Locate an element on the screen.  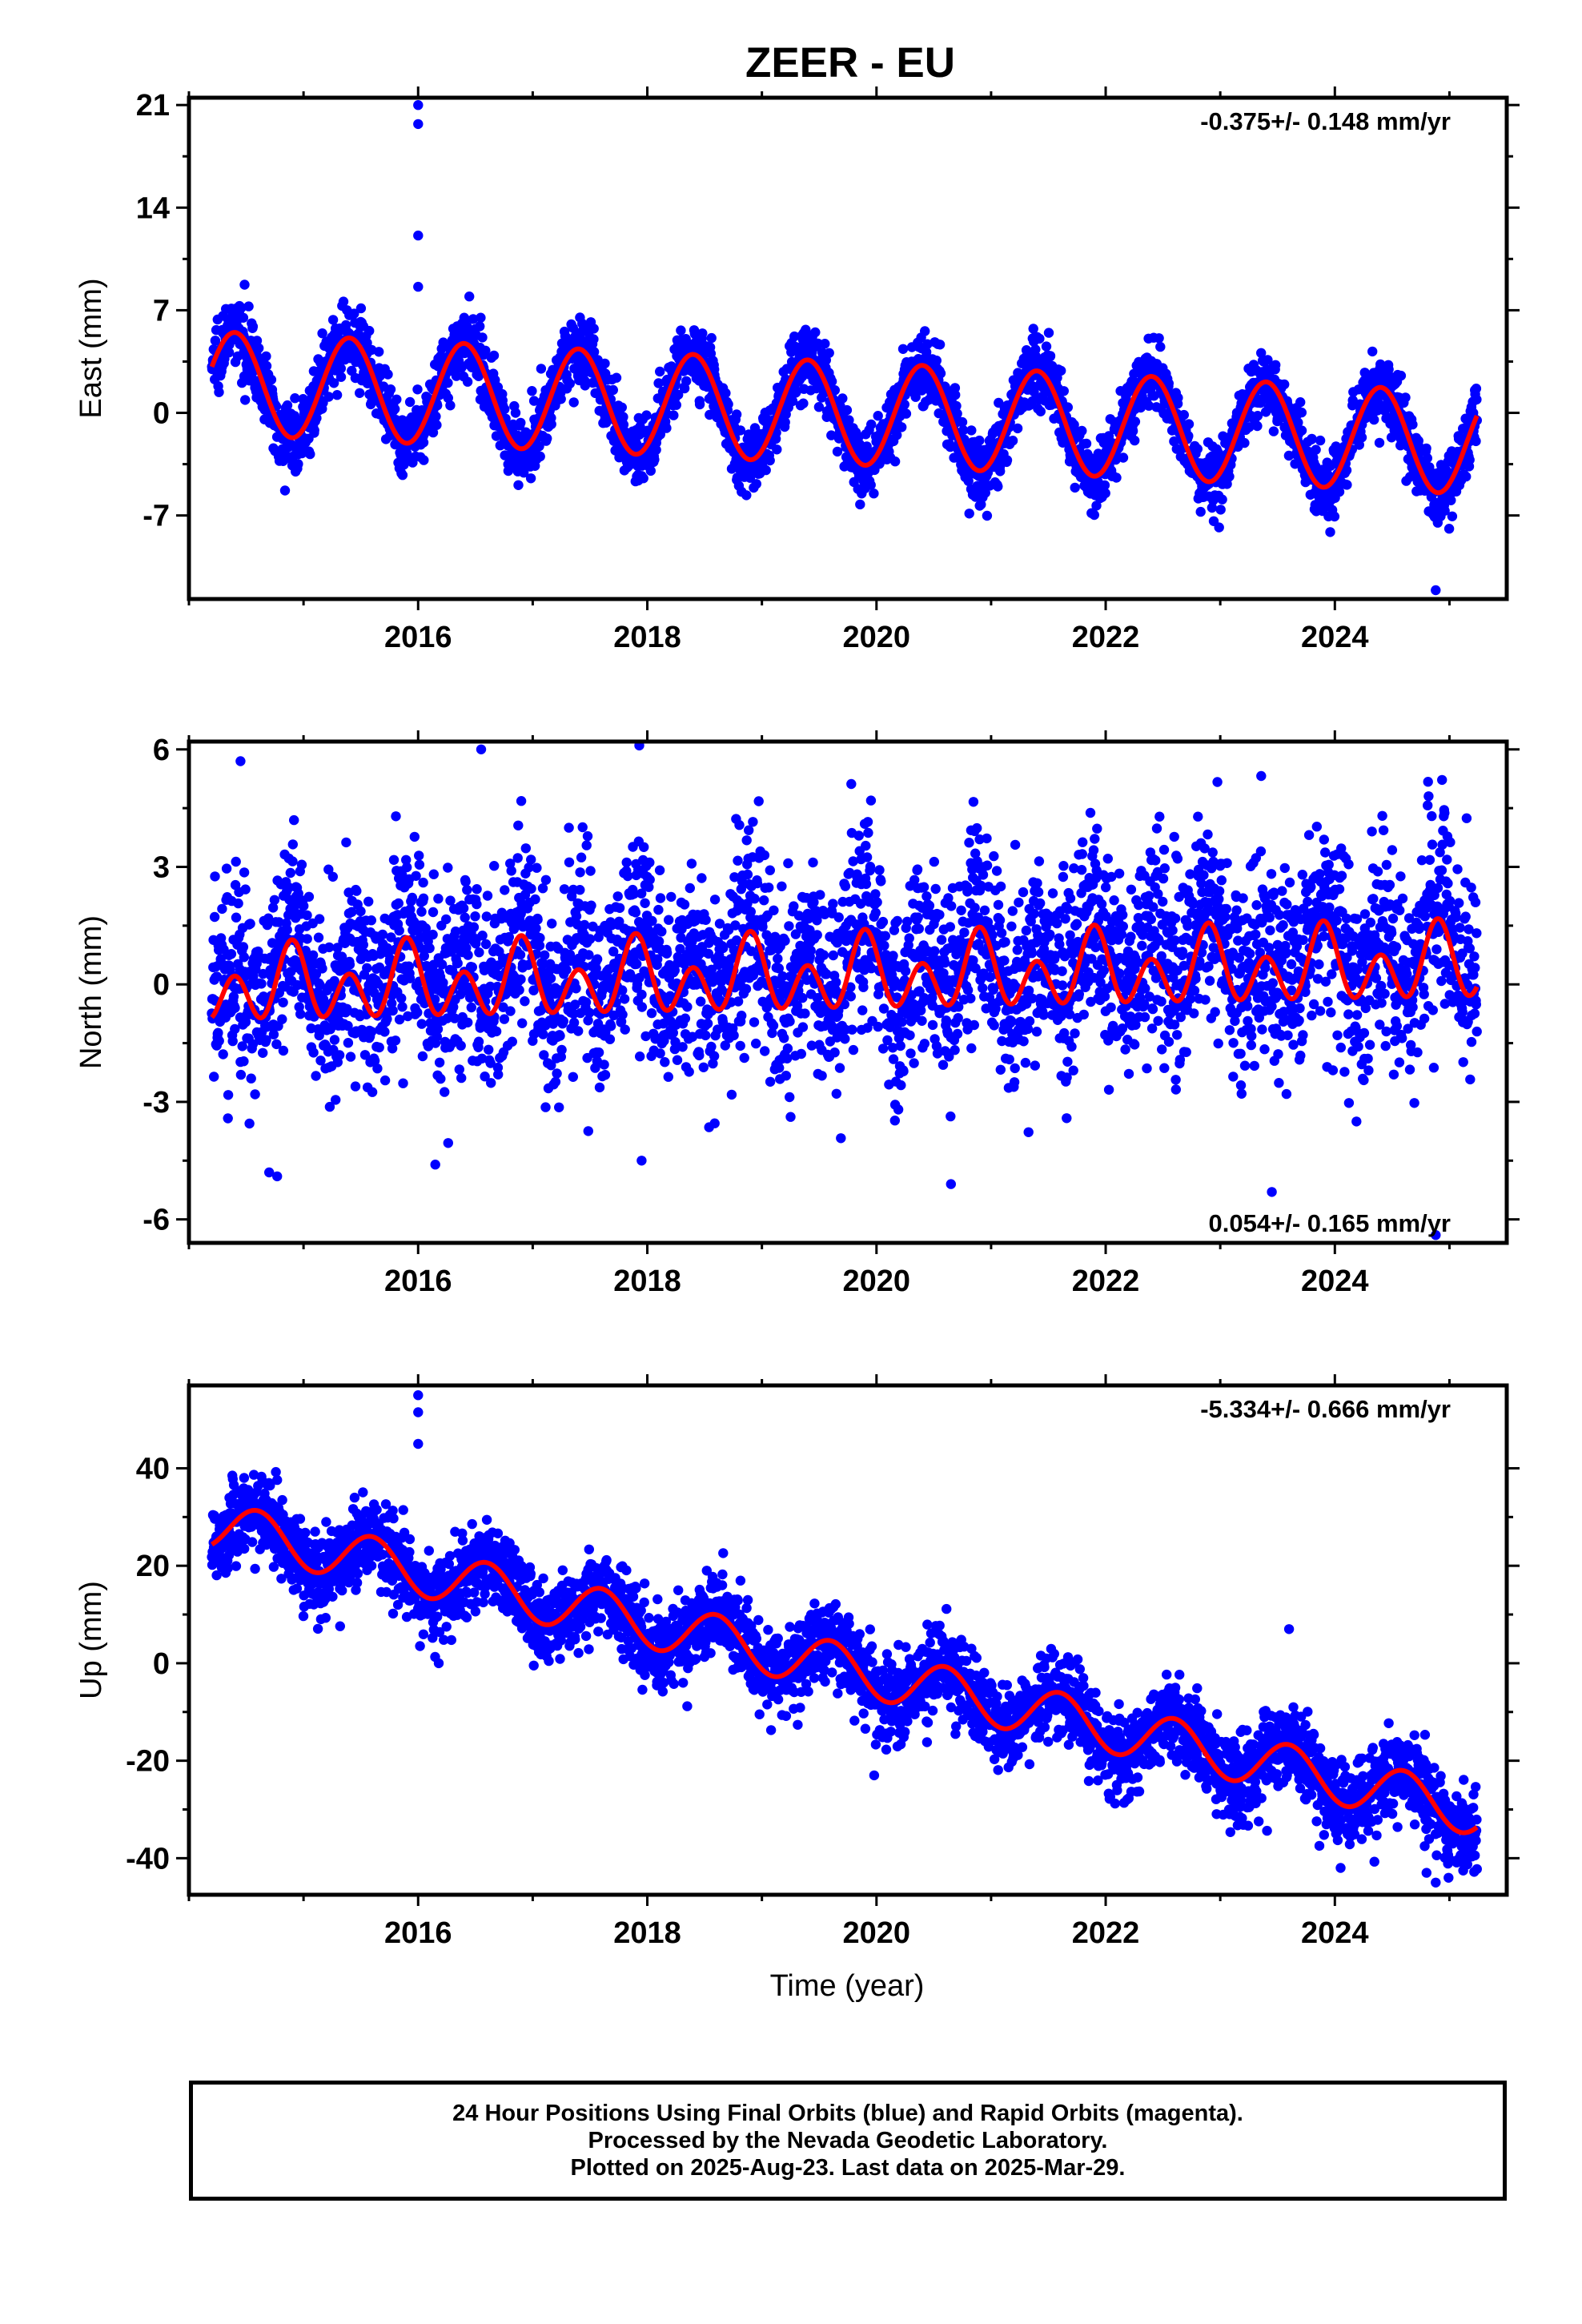
x-tick-label: 2018 is located at coordinates (647, 637).